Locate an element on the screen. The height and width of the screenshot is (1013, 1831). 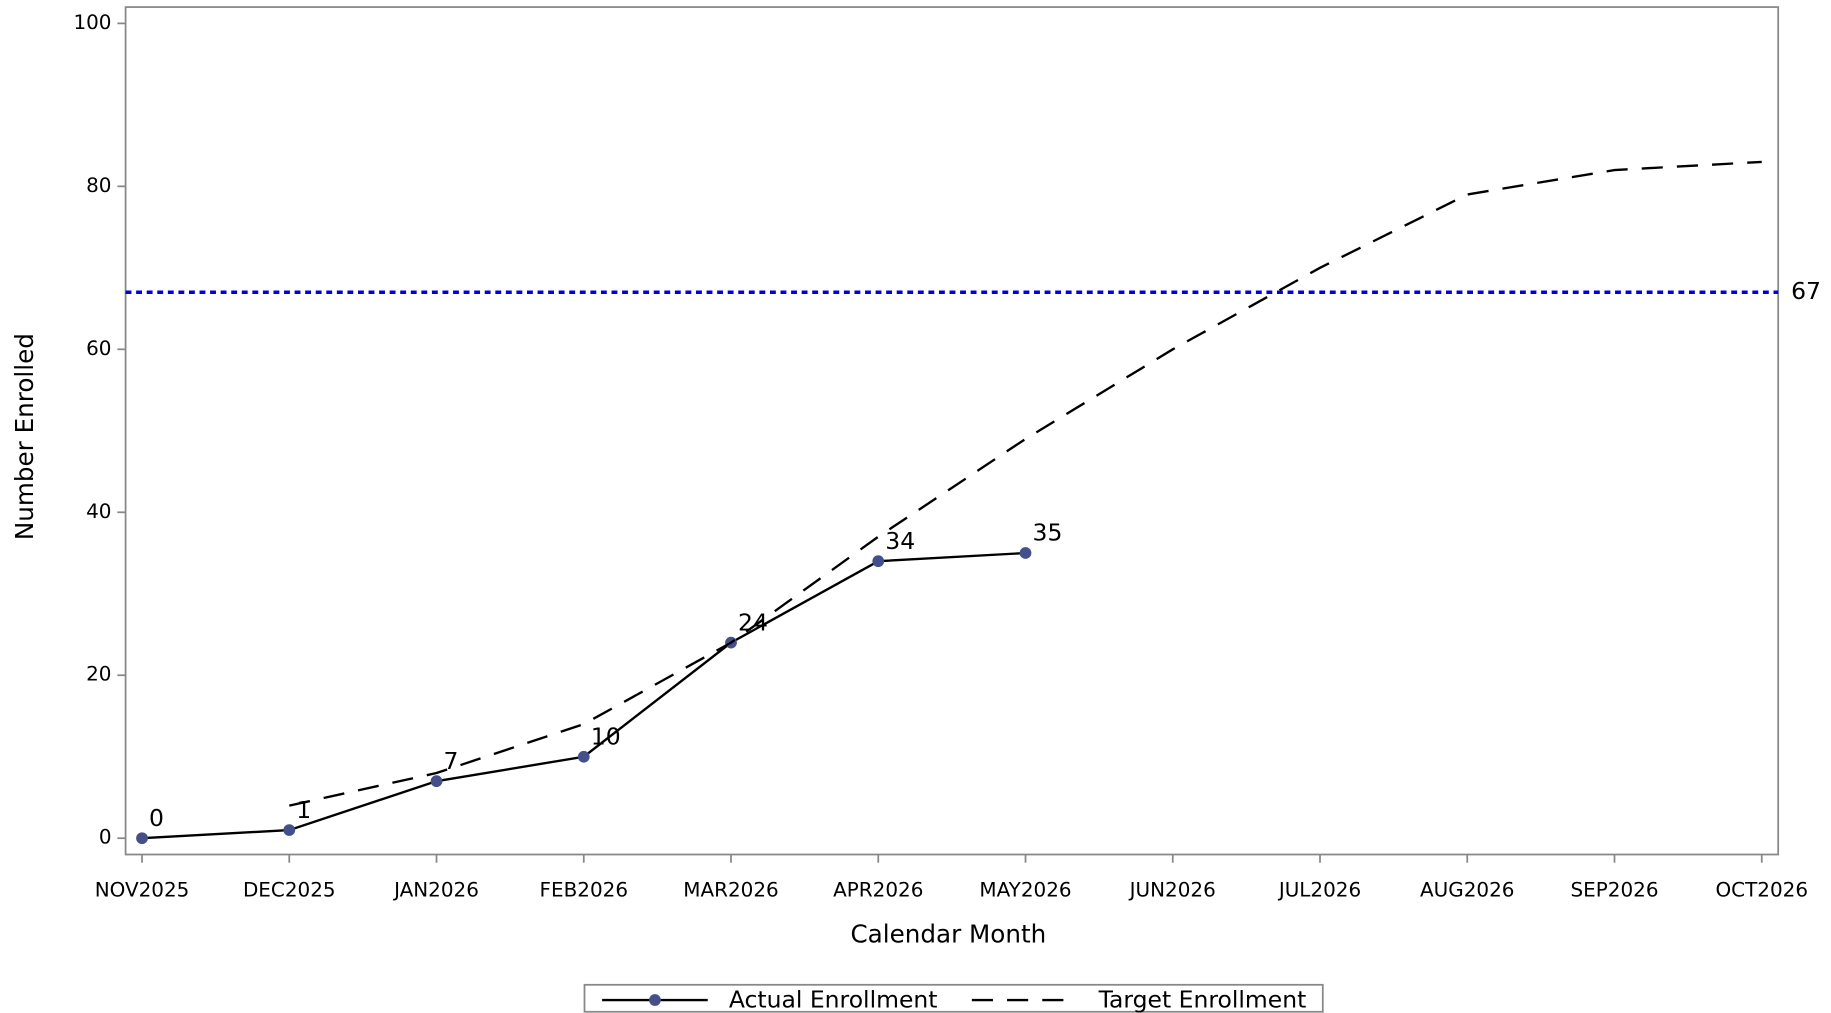
y-tick-label: 100 is located at coordinates (92, 22).